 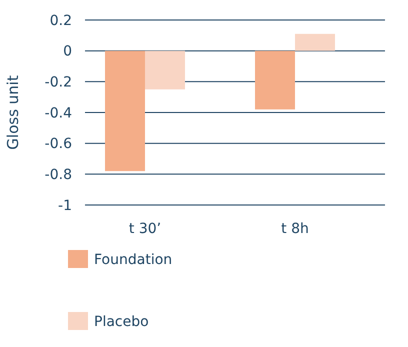 What do you see at coordinates (295, 229) in the screenshot?
I see `x-tick-label: t 8h` at bounding box center [295, 229].